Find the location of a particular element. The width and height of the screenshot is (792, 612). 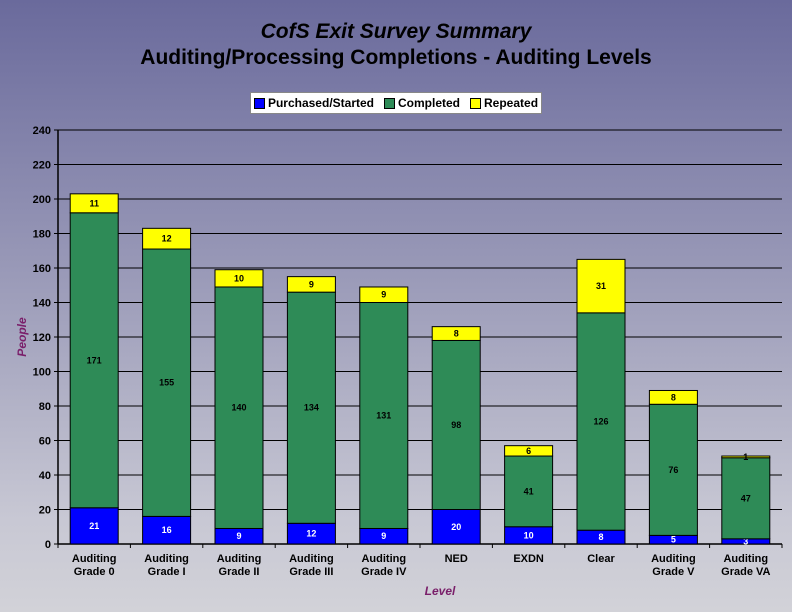

data-label: 31 is located at coordinates (601, 286).